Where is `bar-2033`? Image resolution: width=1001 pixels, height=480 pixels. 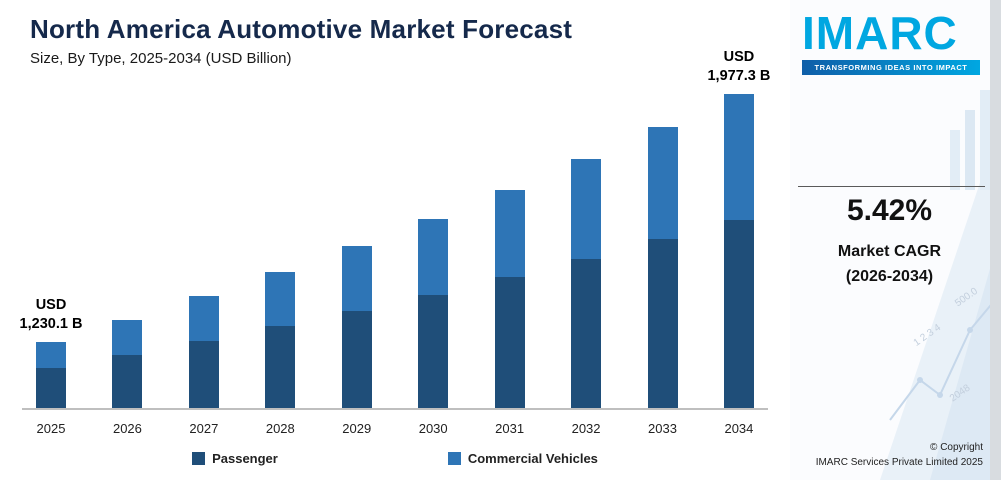
bar-2033 is located at coordinates (663, 267).